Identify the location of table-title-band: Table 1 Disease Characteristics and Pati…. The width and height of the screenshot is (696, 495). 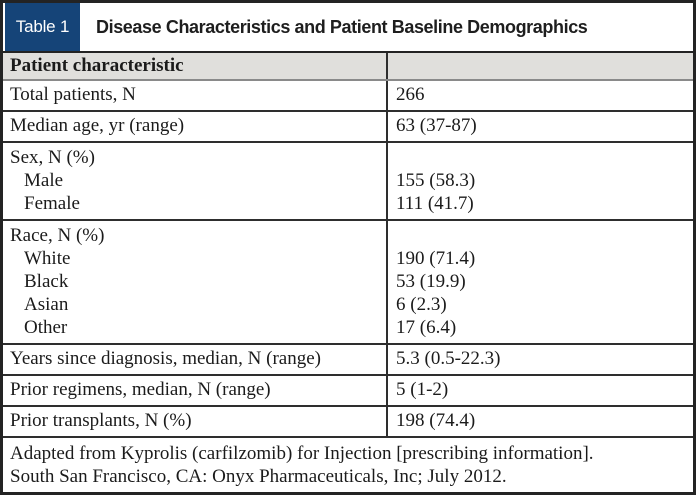
(348, 28).